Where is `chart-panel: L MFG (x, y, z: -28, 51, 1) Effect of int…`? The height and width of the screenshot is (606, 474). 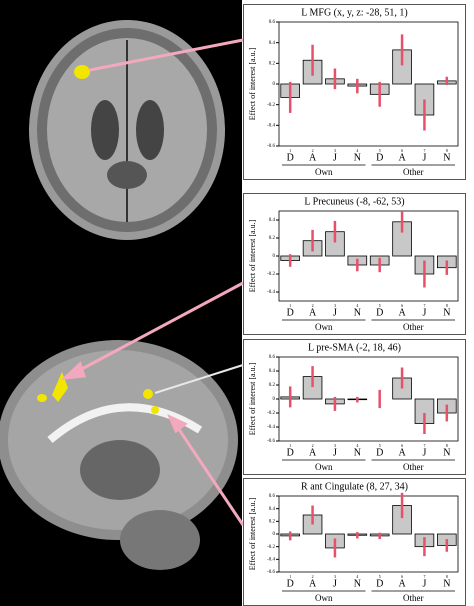 chart-panel: L MFG (x, y, z: -28, 51, 1) Effect of int… is located at coordinates (354, 92).